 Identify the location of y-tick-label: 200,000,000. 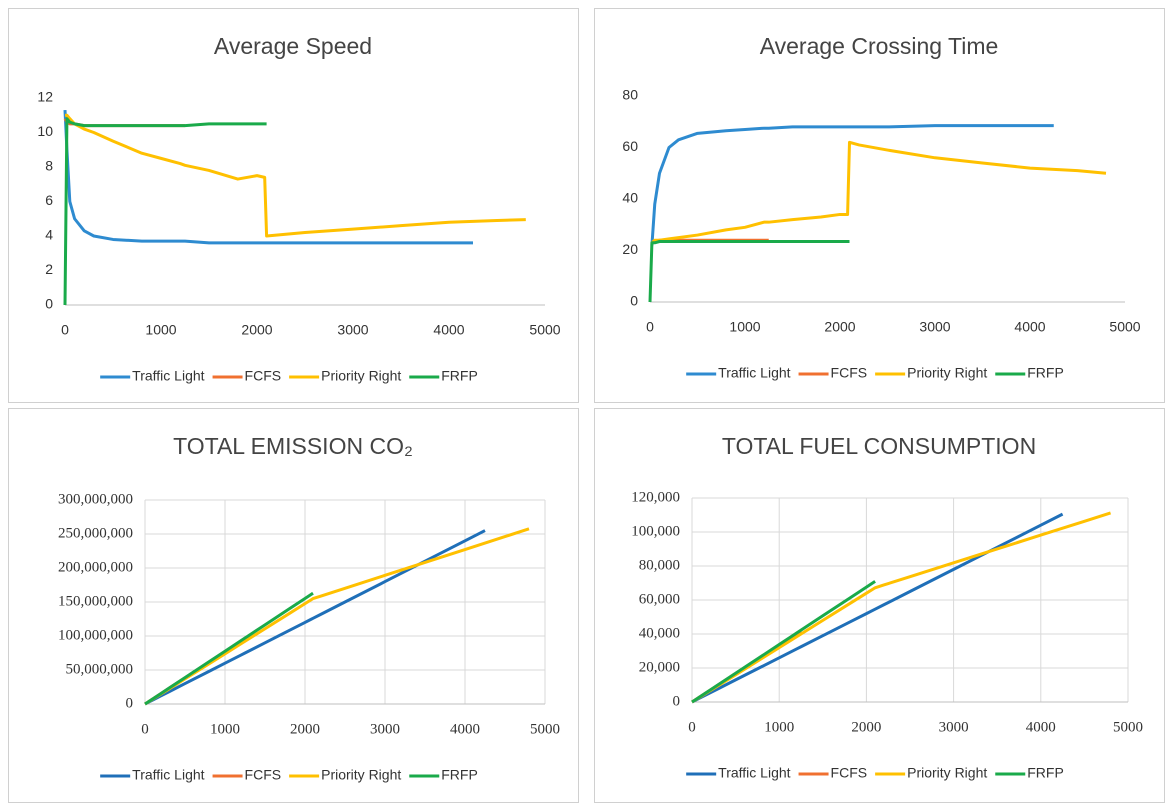
(95, 567).